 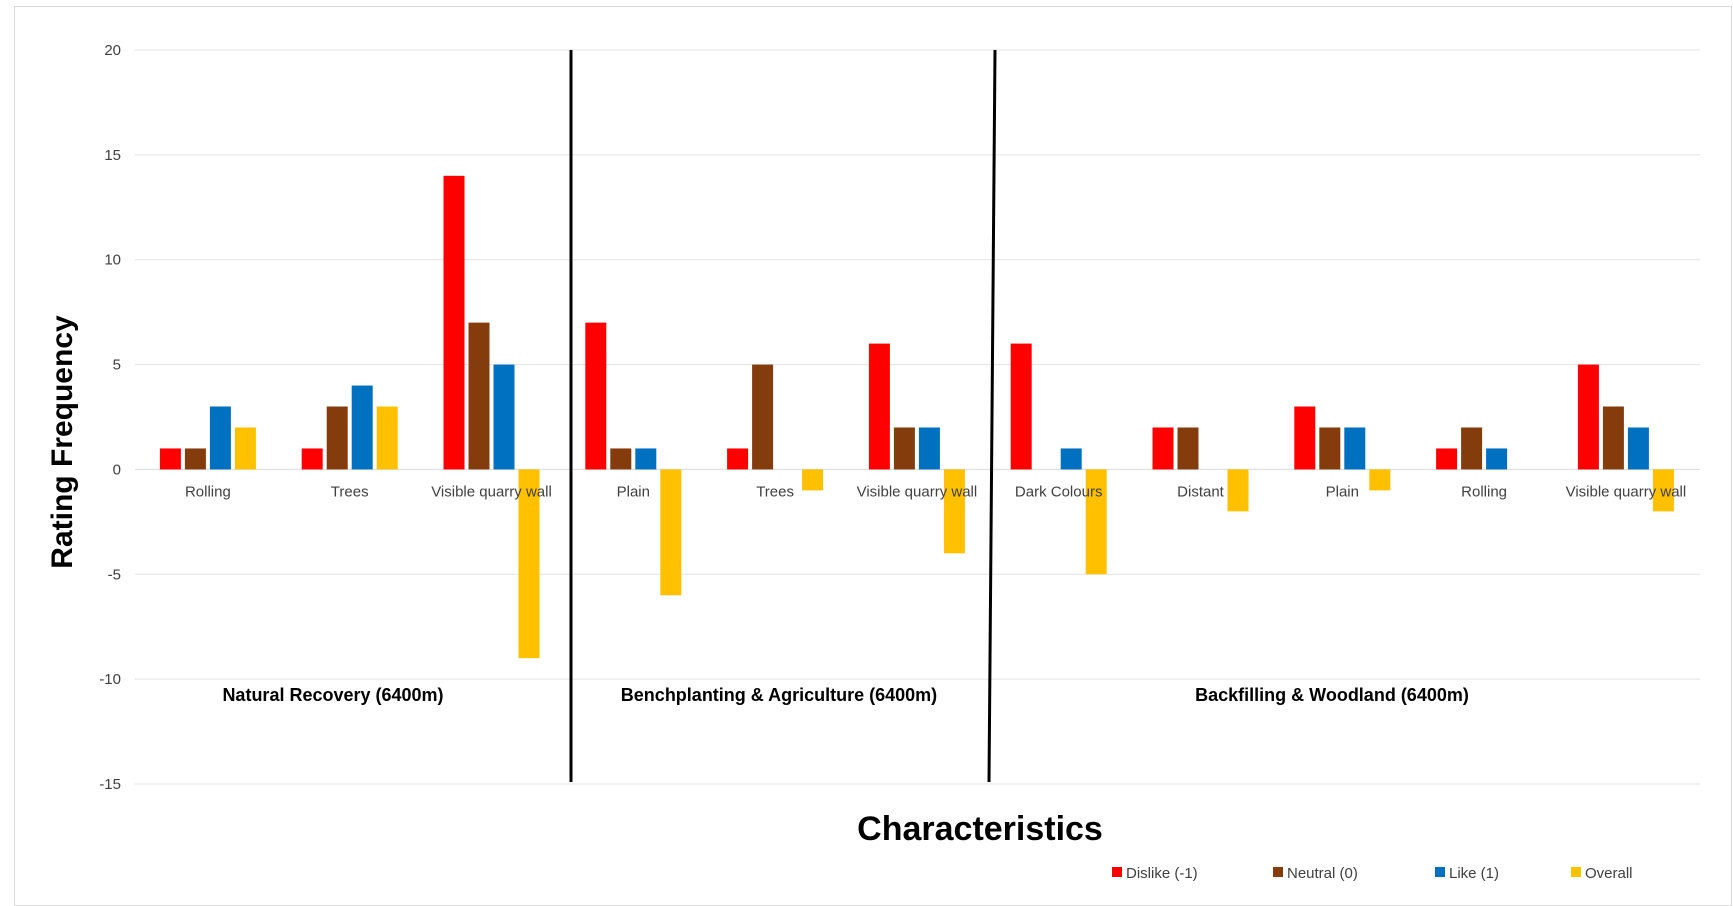 What do you see at coordinates (1059, 491) in the screenshot?
I see `category-label: Dark Colours` at bounding box center [1059, 491].